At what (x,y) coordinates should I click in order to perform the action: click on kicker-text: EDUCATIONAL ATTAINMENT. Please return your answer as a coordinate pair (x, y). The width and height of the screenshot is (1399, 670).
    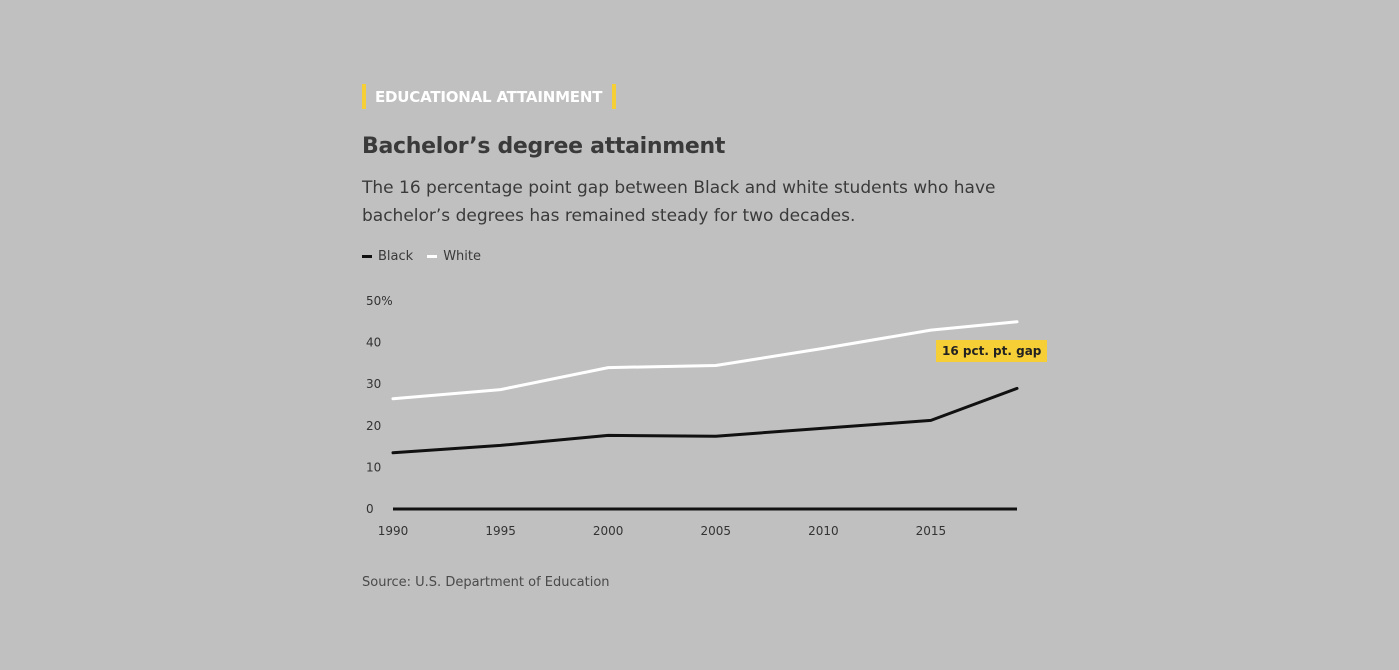
    Looking at the image, I should click on (489, 96).